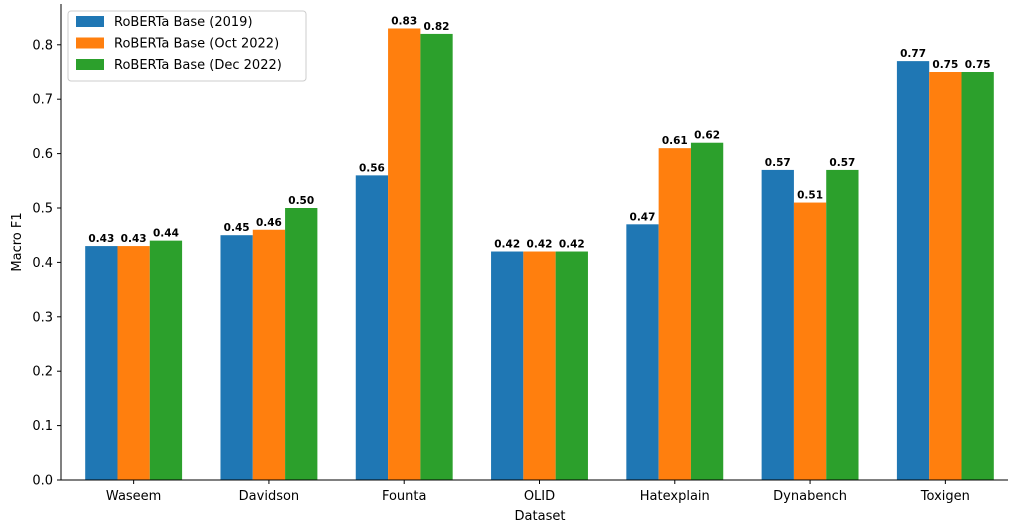 Image resolution: width=1009 pixels, height=522 pixels. Describe the element at coordinates (707, 136) in the screenshot. I see `bar-value-label: 0.62` at that location.